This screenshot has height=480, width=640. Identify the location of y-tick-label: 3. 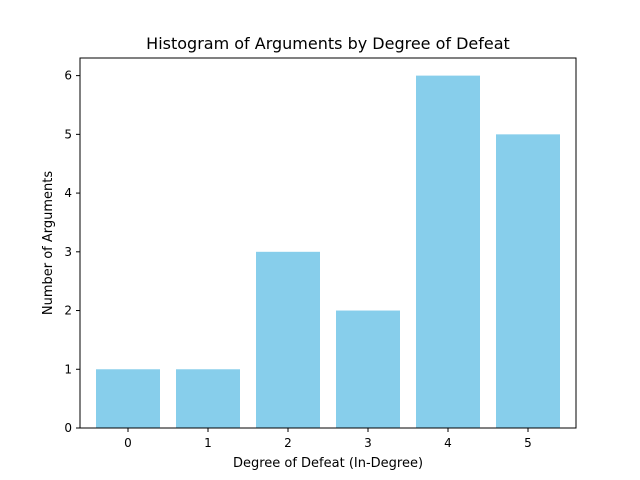
(68, 252).